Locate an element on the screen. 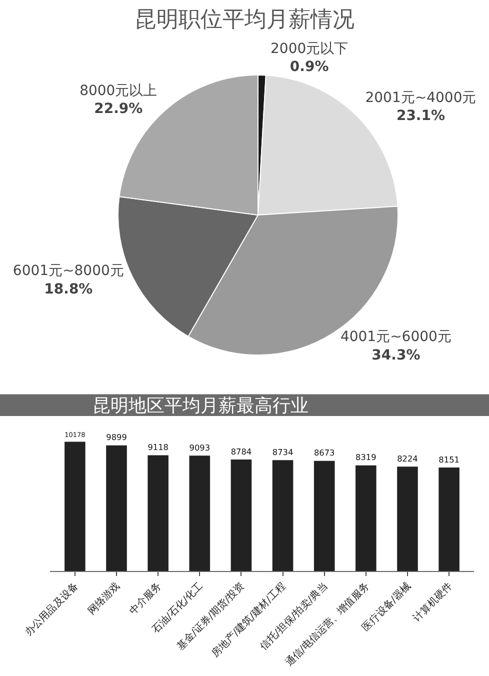 Image resolution: width=489 pixels, height=676 pixels. data-label: 9093 is located at coordinates (199, 447).